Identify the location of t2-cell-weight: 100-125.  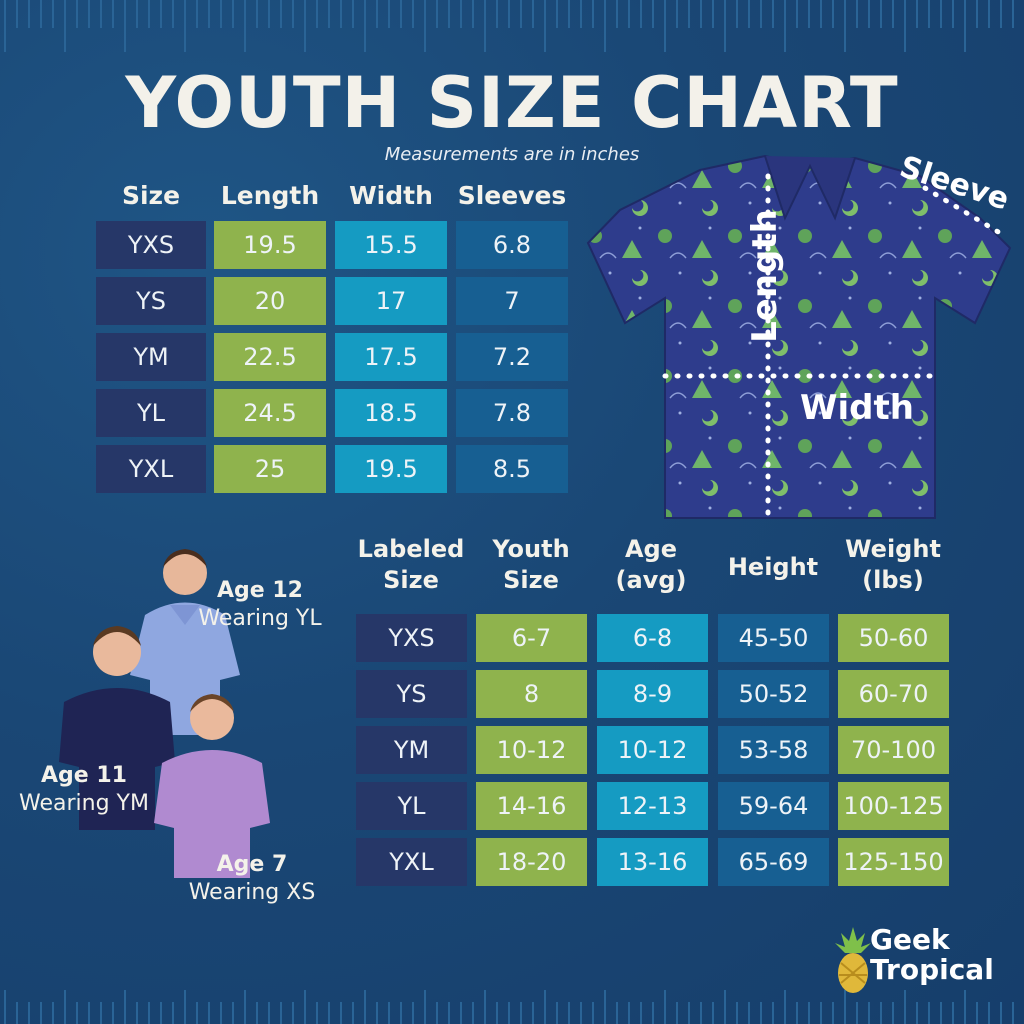
(893, 806).